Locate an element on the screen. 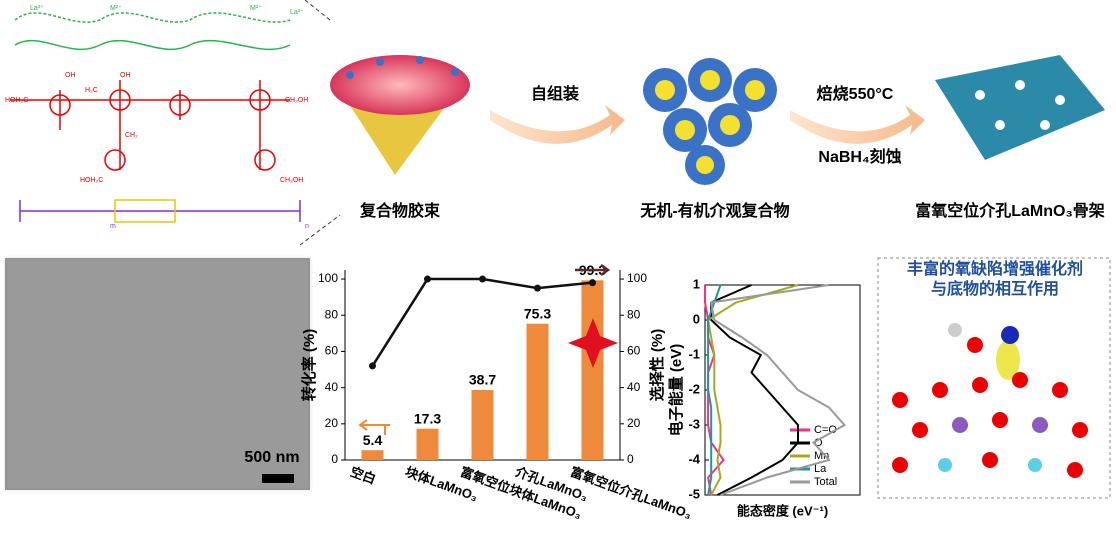 The width and height of the screenshot is (1116, 537). chem-label: n is located at coordinates (307, 226).